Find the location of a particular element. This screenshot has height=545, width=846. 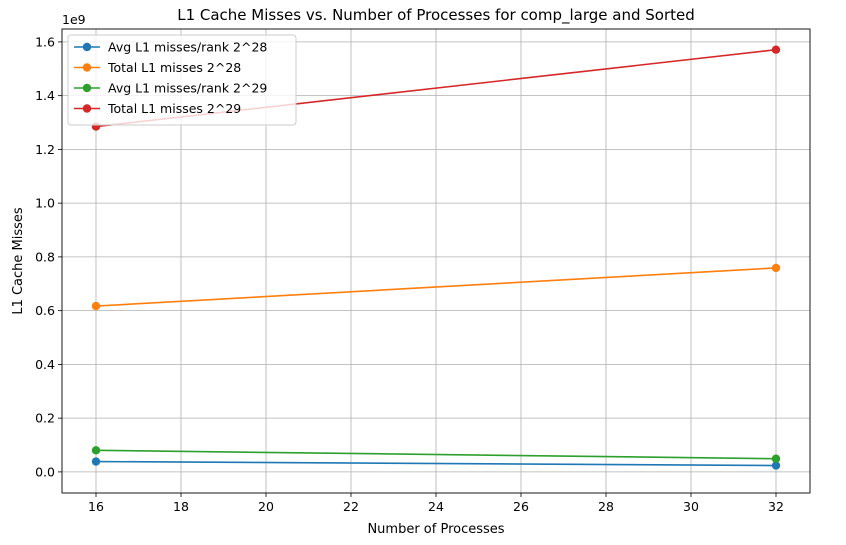

x-tick-label: 20 is located at coordinates (266, 506).